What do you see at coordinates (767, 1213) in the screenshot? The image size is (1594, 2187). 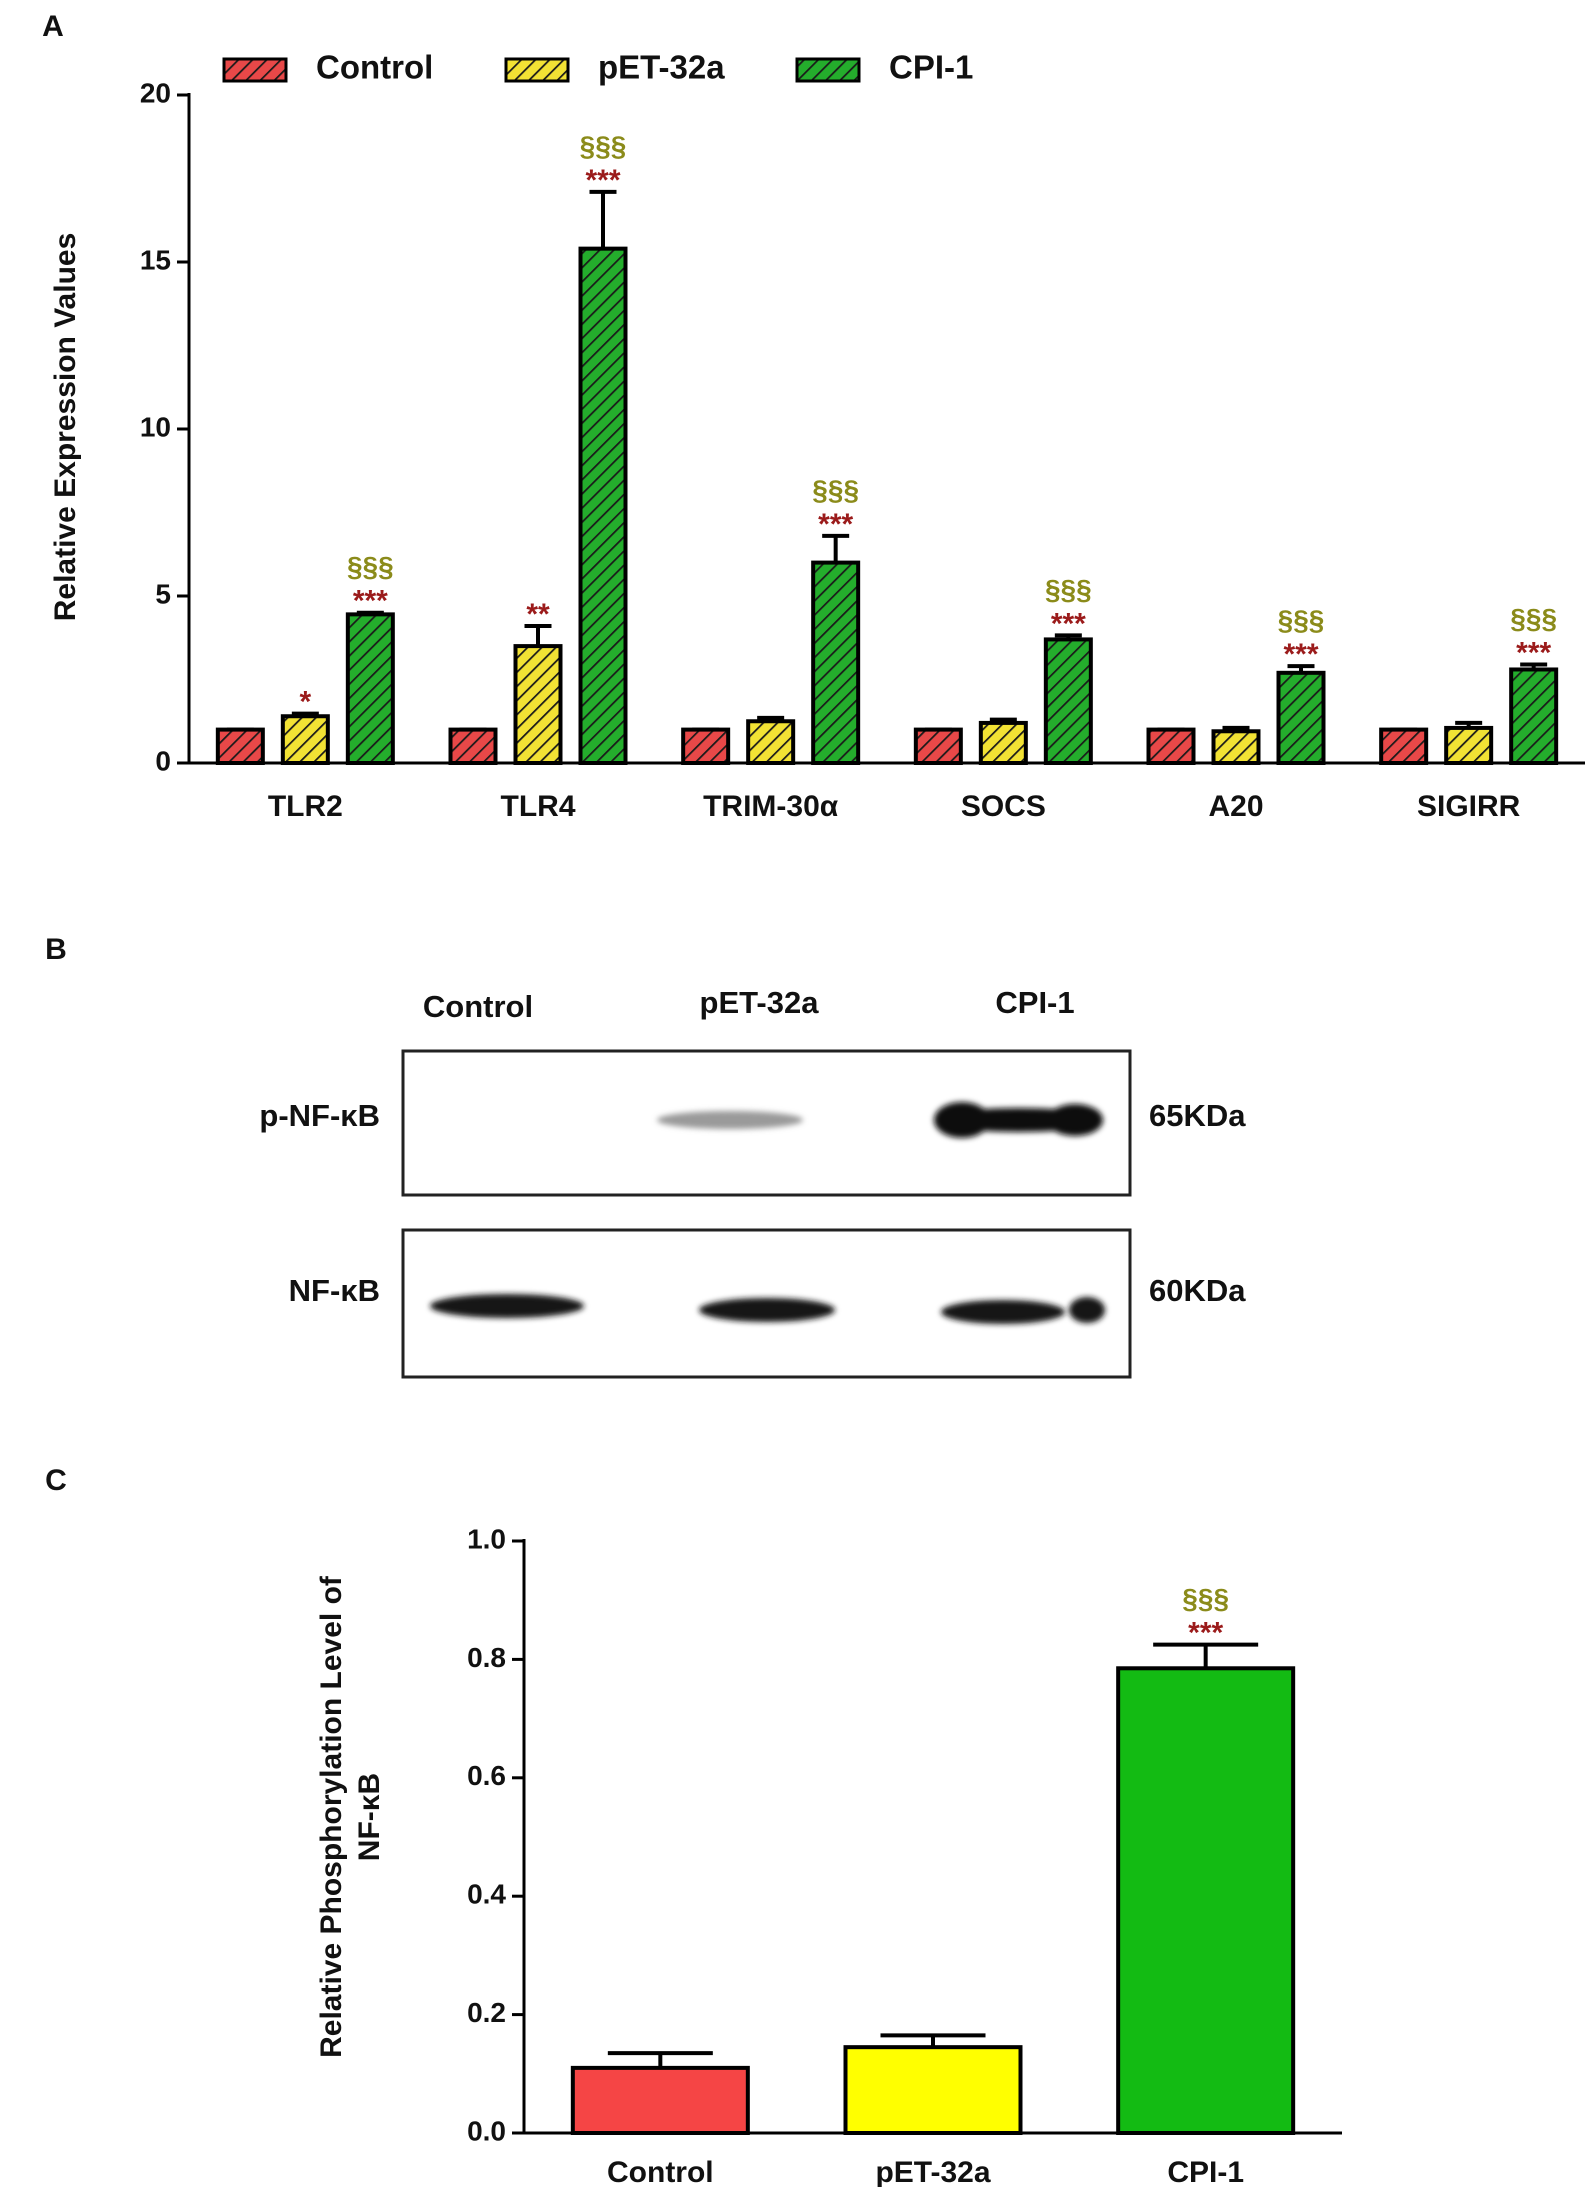 I see `bands` at bounding box center [767, 1213].